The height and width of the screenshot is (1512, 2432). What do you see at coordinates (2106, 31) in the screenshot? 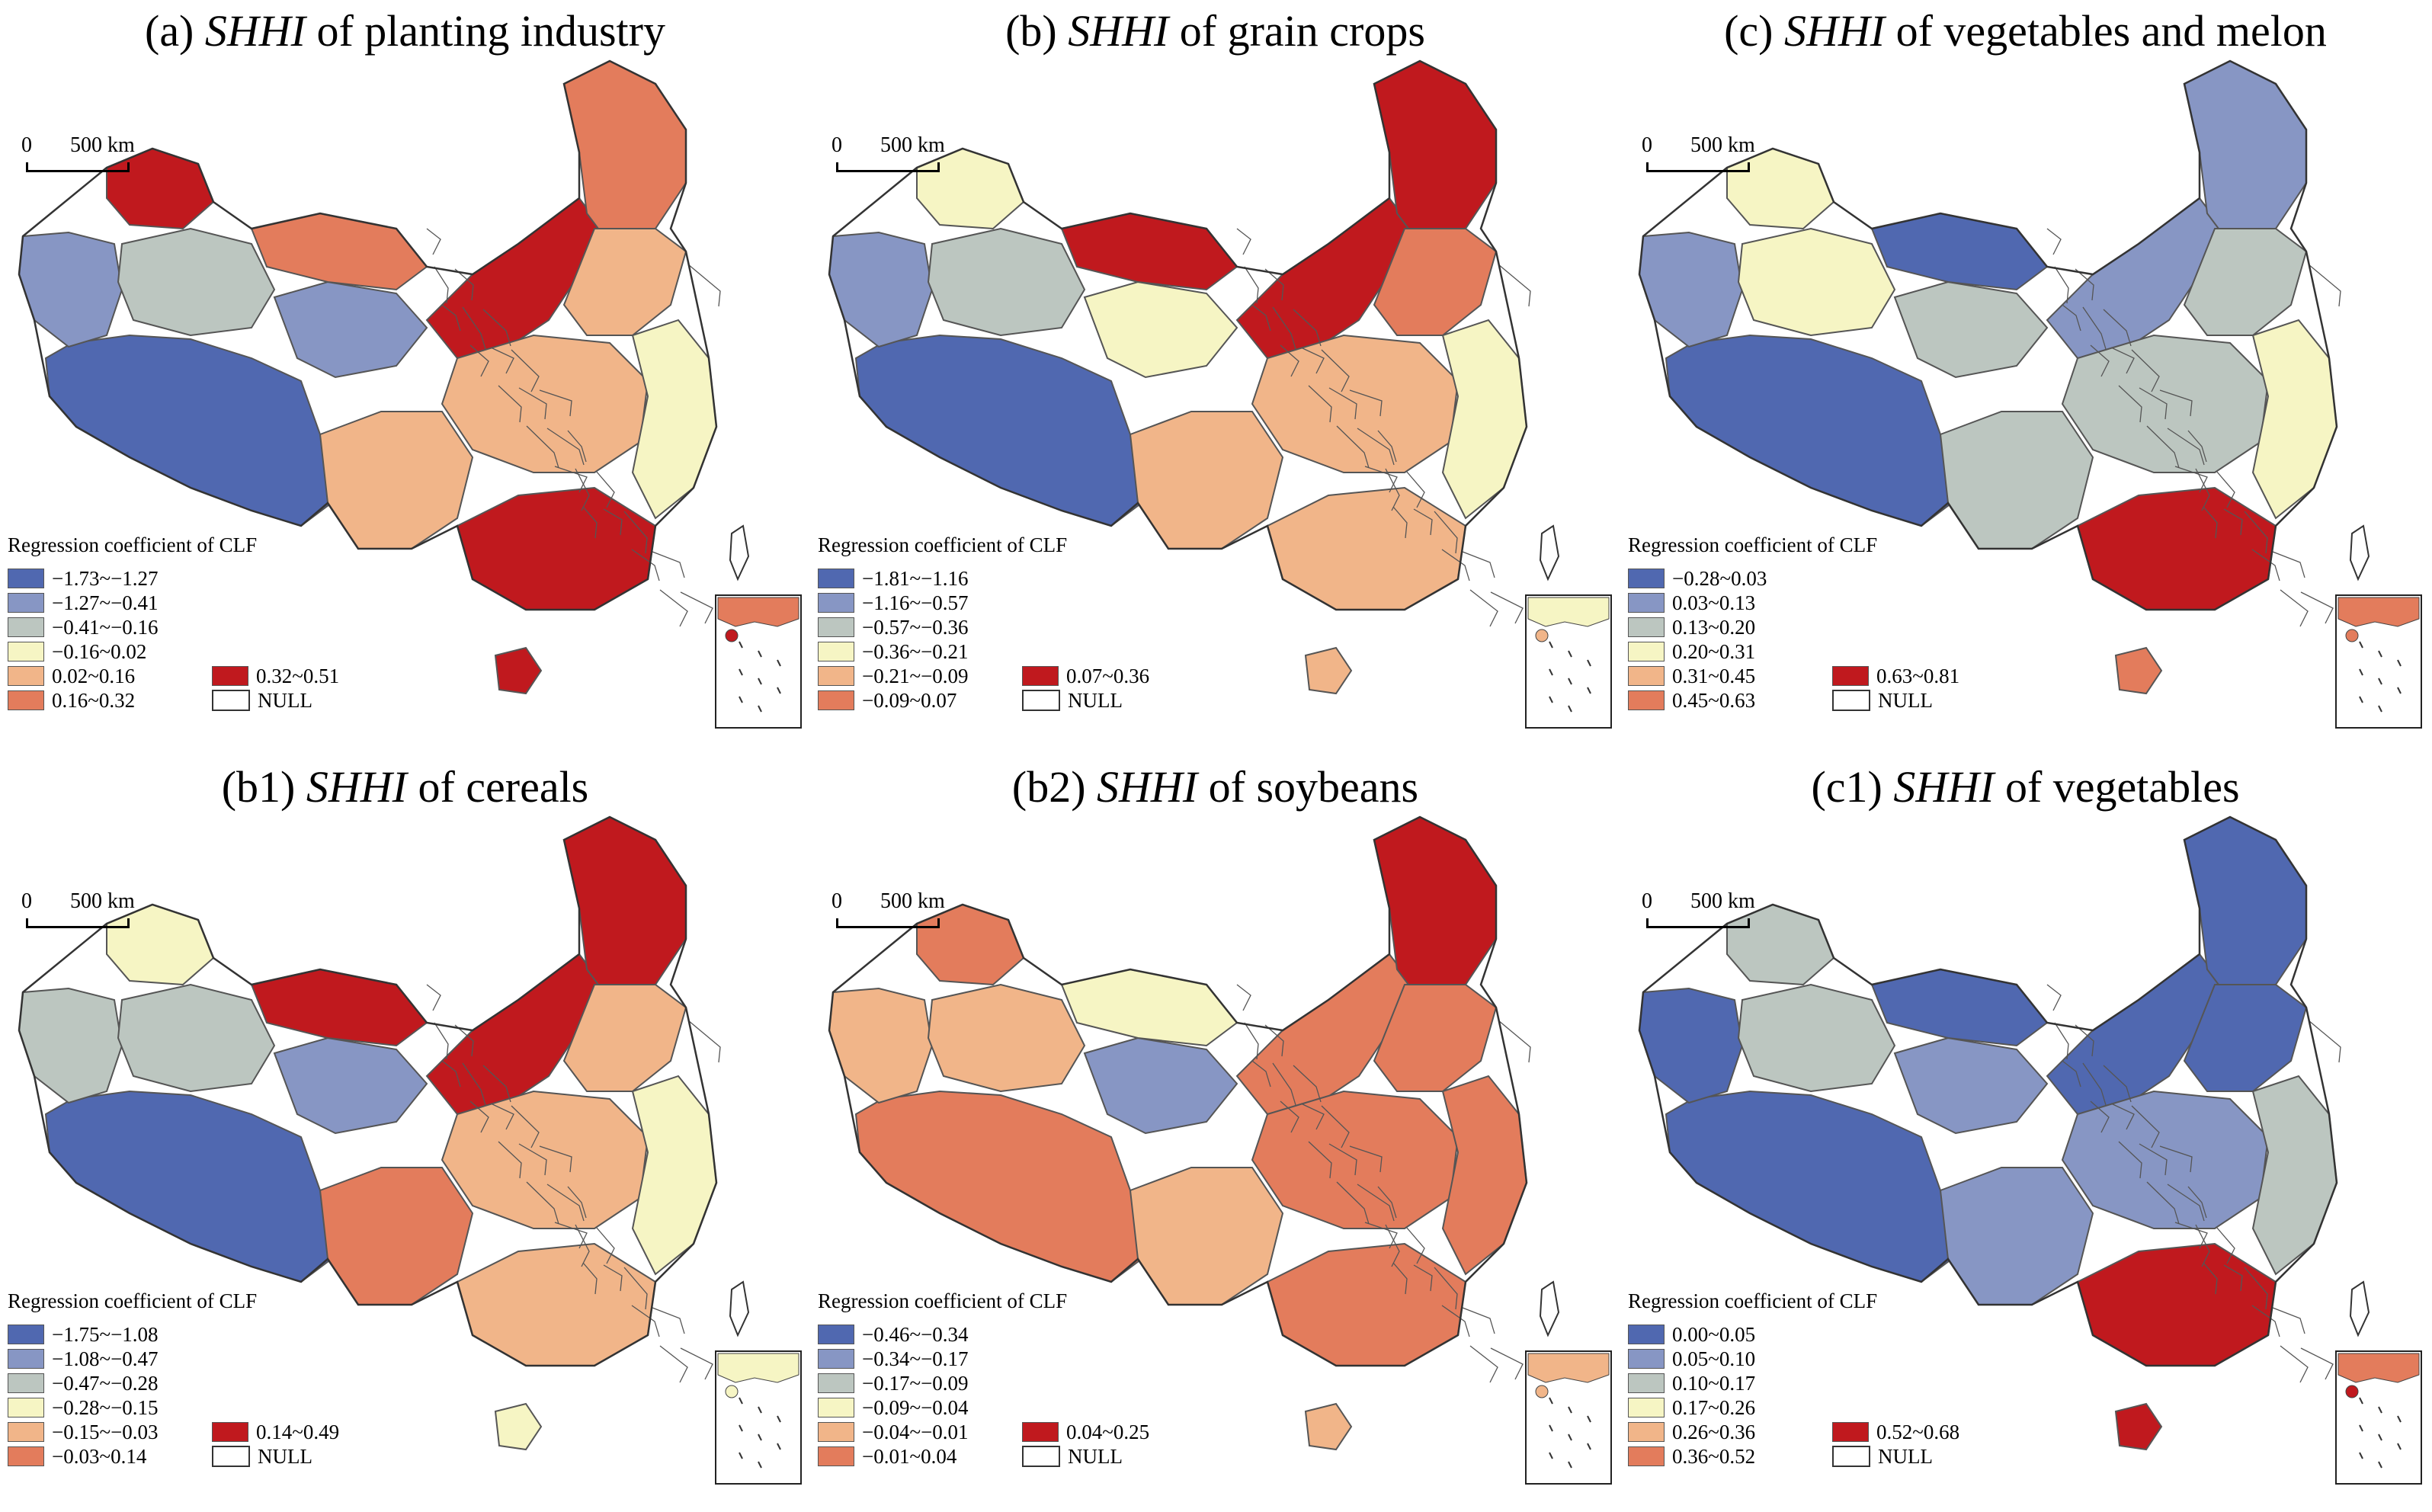
I see `panel-subject: of vegetables and melon` at bounding box center [2106, 31].